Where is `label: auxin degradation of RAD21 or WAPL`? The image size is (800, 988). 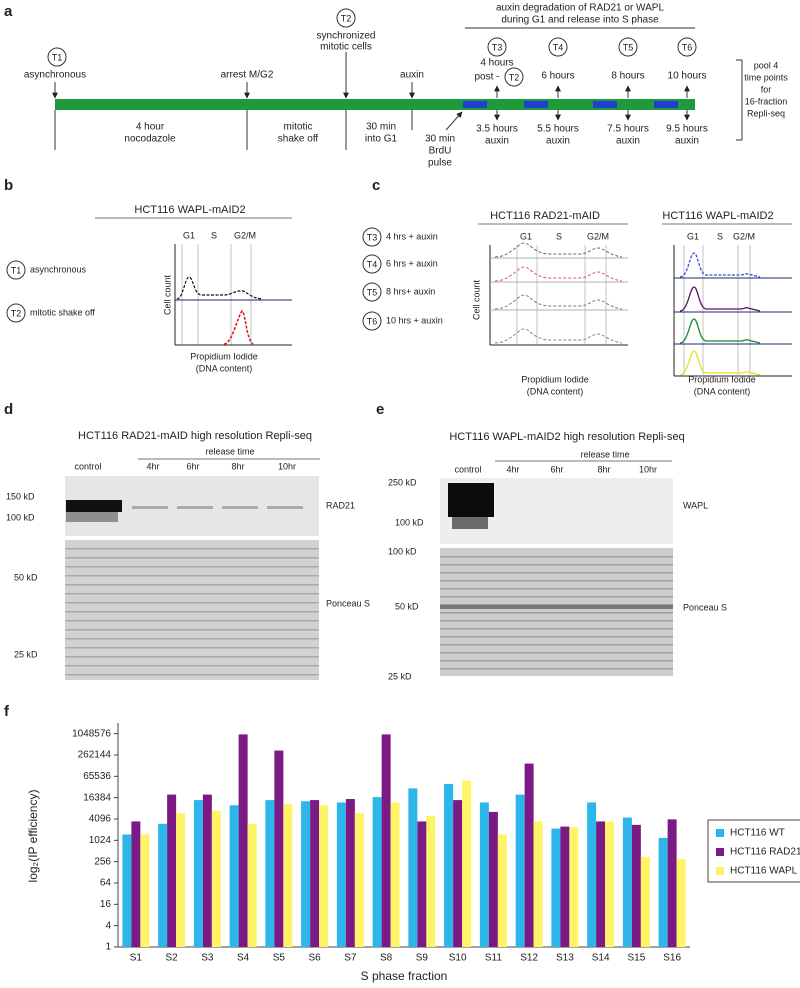
label: auxin degradation of RAD21 or WAPL is located at coordinates (580, 8).